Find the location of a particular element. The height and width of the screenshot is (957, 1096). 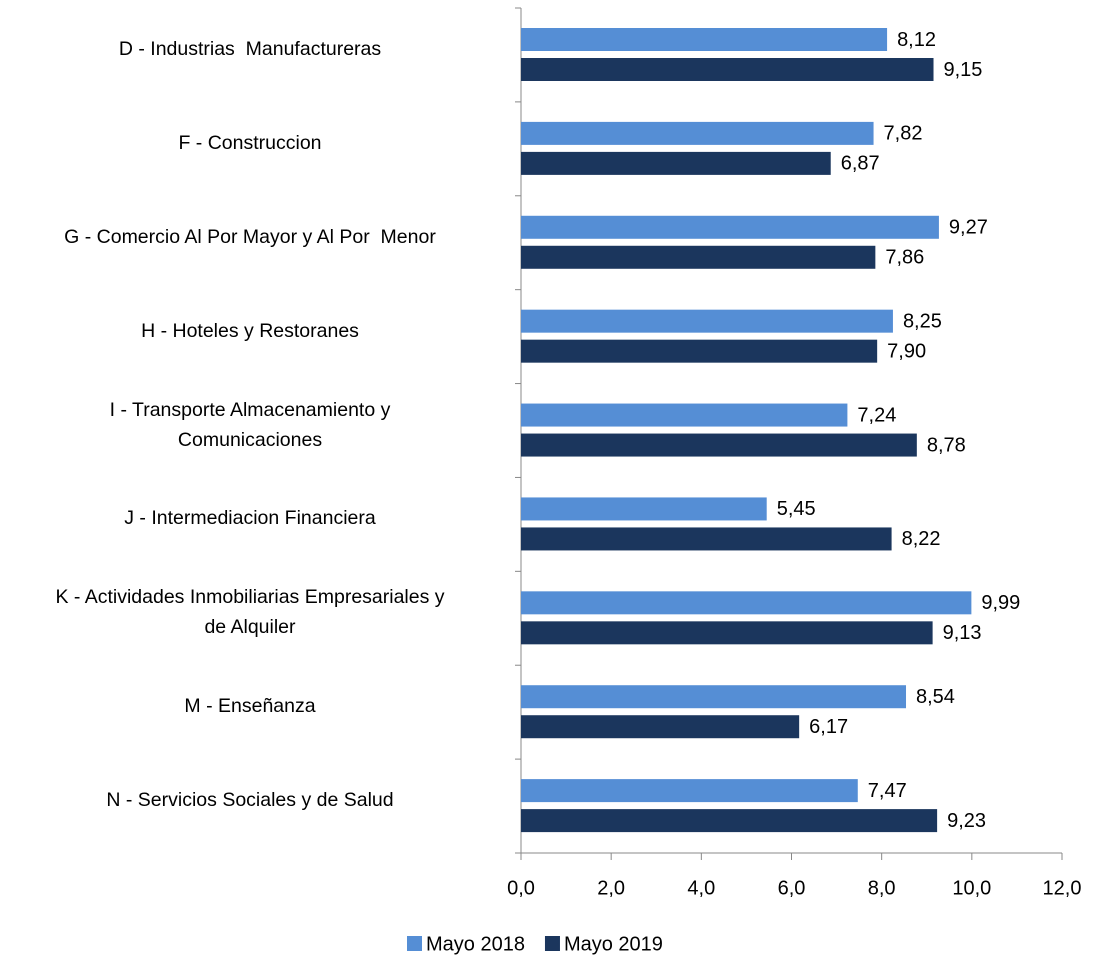

data-label: 8,54 is located at coordinates (935, 697).